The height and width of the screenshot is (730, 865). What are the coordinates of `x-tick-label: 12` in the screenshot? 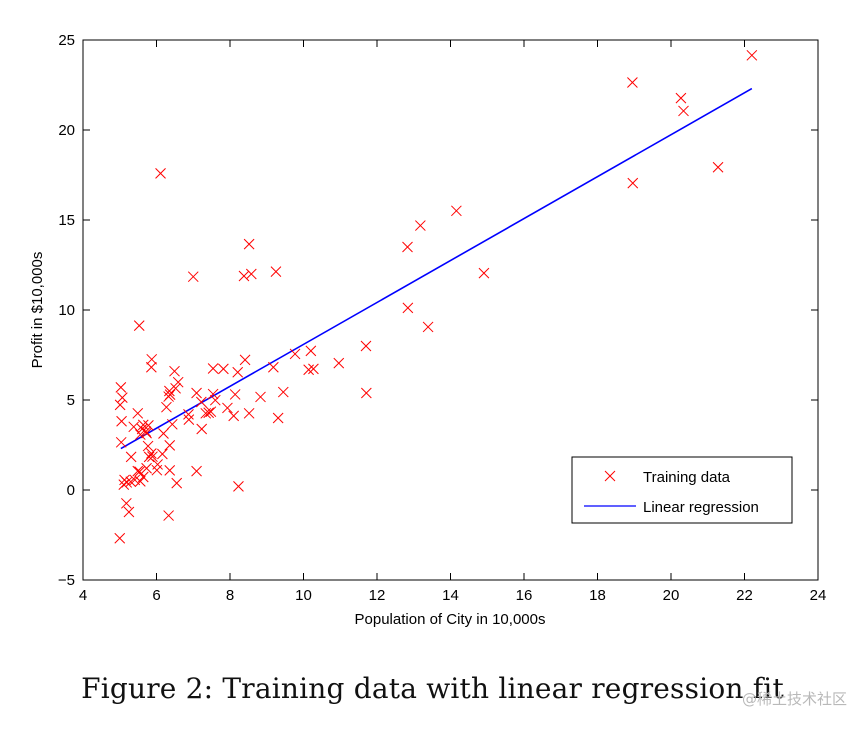 It's located at (377, 595).